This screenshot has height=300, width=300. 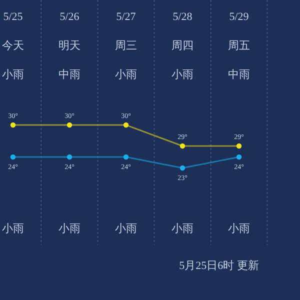 What do you see at coordinates (70, 17) in the screenshot?
I see `x-tick-label: 5/26` at bounding box center [70, 17].